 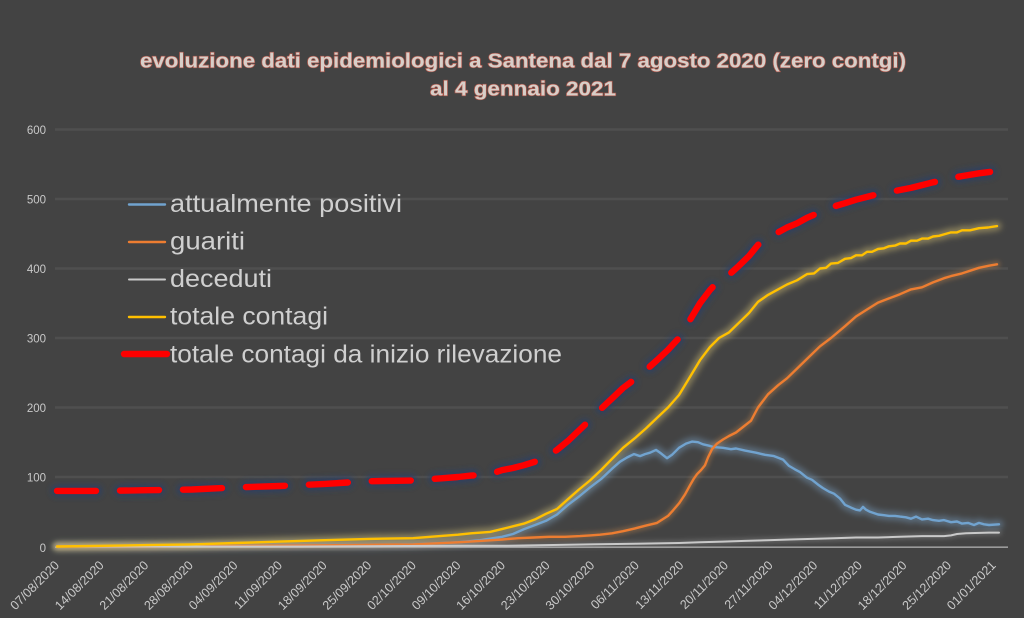 I want to click on svg-text: 100, so click(x=36, y=479).